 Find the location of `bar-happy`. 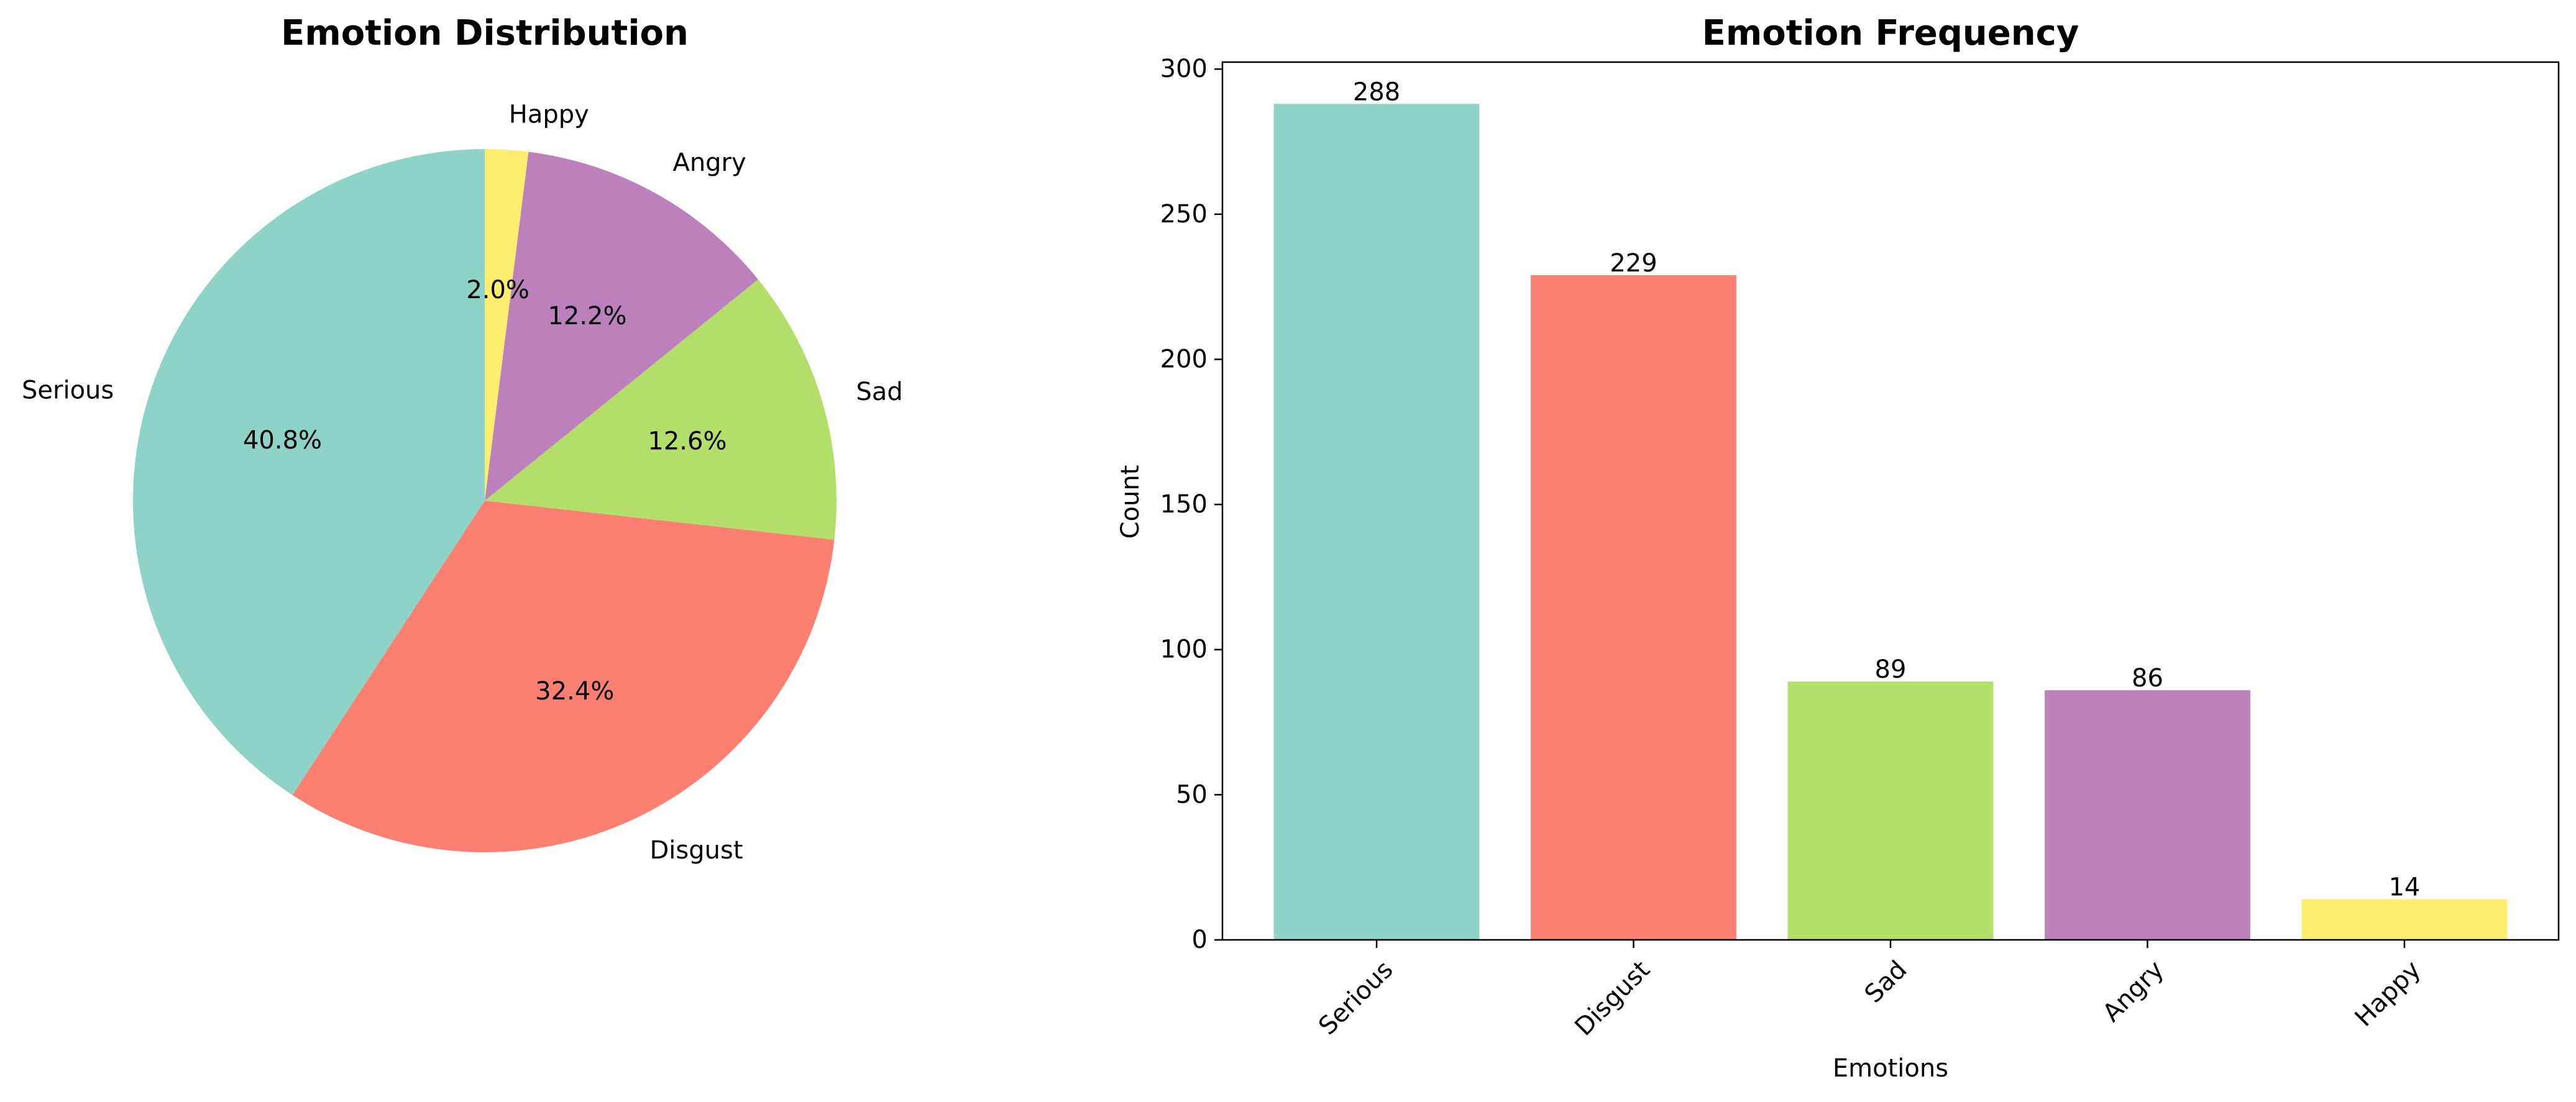

bar-happy is located at coordinates (2404, 919).